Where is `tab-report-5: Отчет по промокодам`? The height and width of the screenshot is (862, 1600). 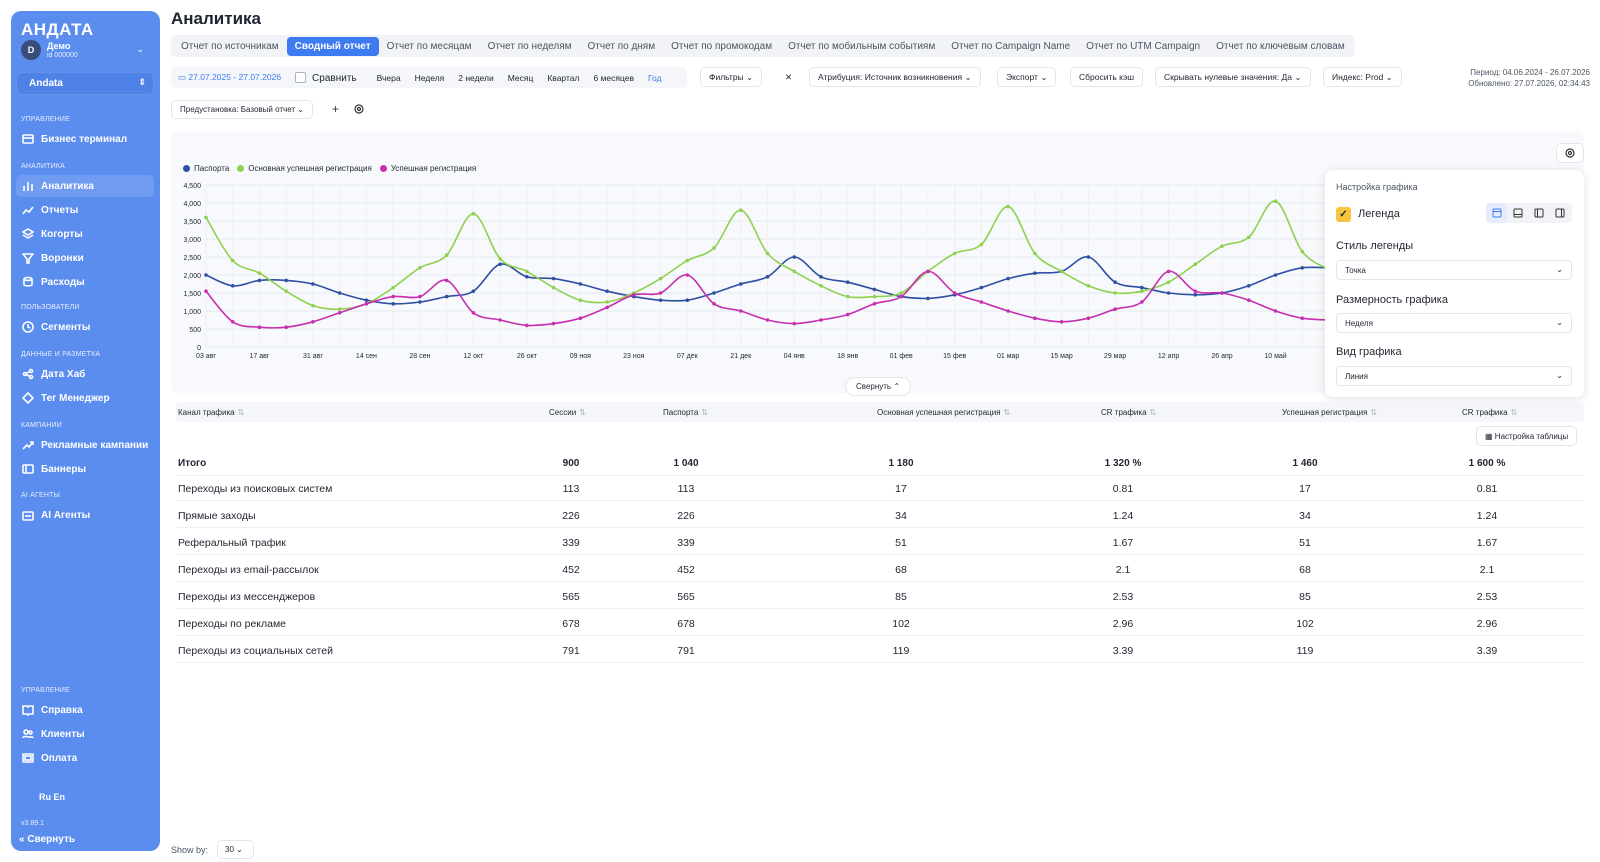
tab-report-5: Отчет по промокодам is located at coordinates (722, 46).